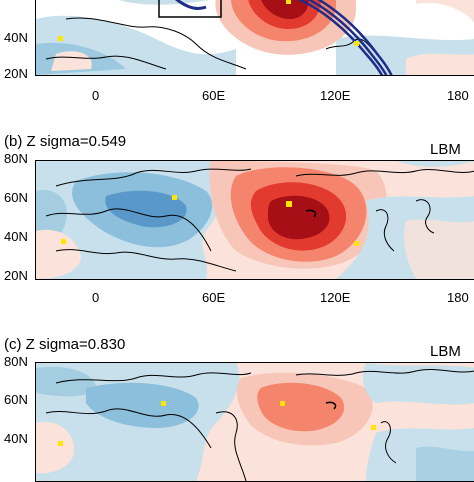  What do you see at coordinates (445, 351) in the screenshot?
I see `panel-c-tag: LBM` at bounding box center [445, 351].